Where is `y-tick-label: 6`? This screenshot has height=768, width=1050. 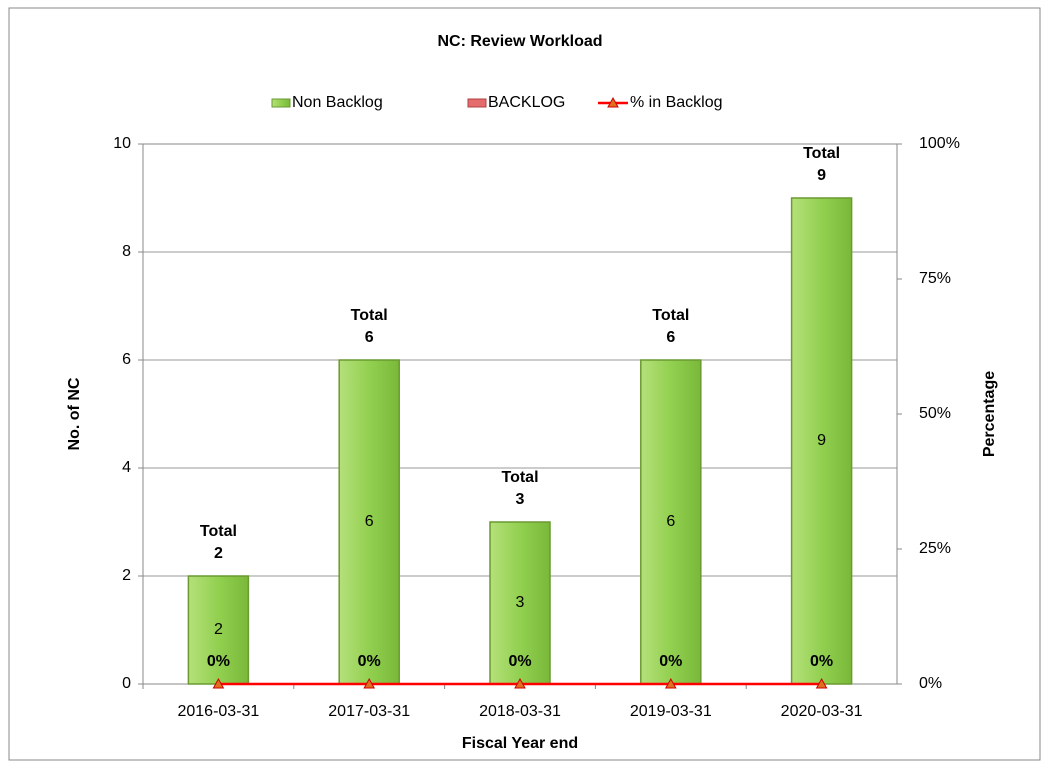 y-tick-label: 6 is located at coordinates (126, 359).